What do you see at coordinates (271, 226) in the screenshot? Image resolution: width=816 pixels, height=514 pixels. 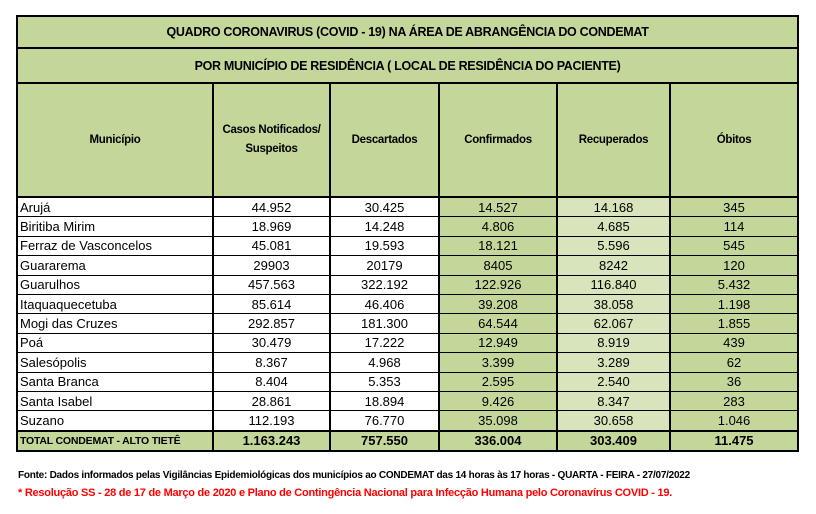 I see `cell-casos: 18.969` at bounding box center [271, 226].